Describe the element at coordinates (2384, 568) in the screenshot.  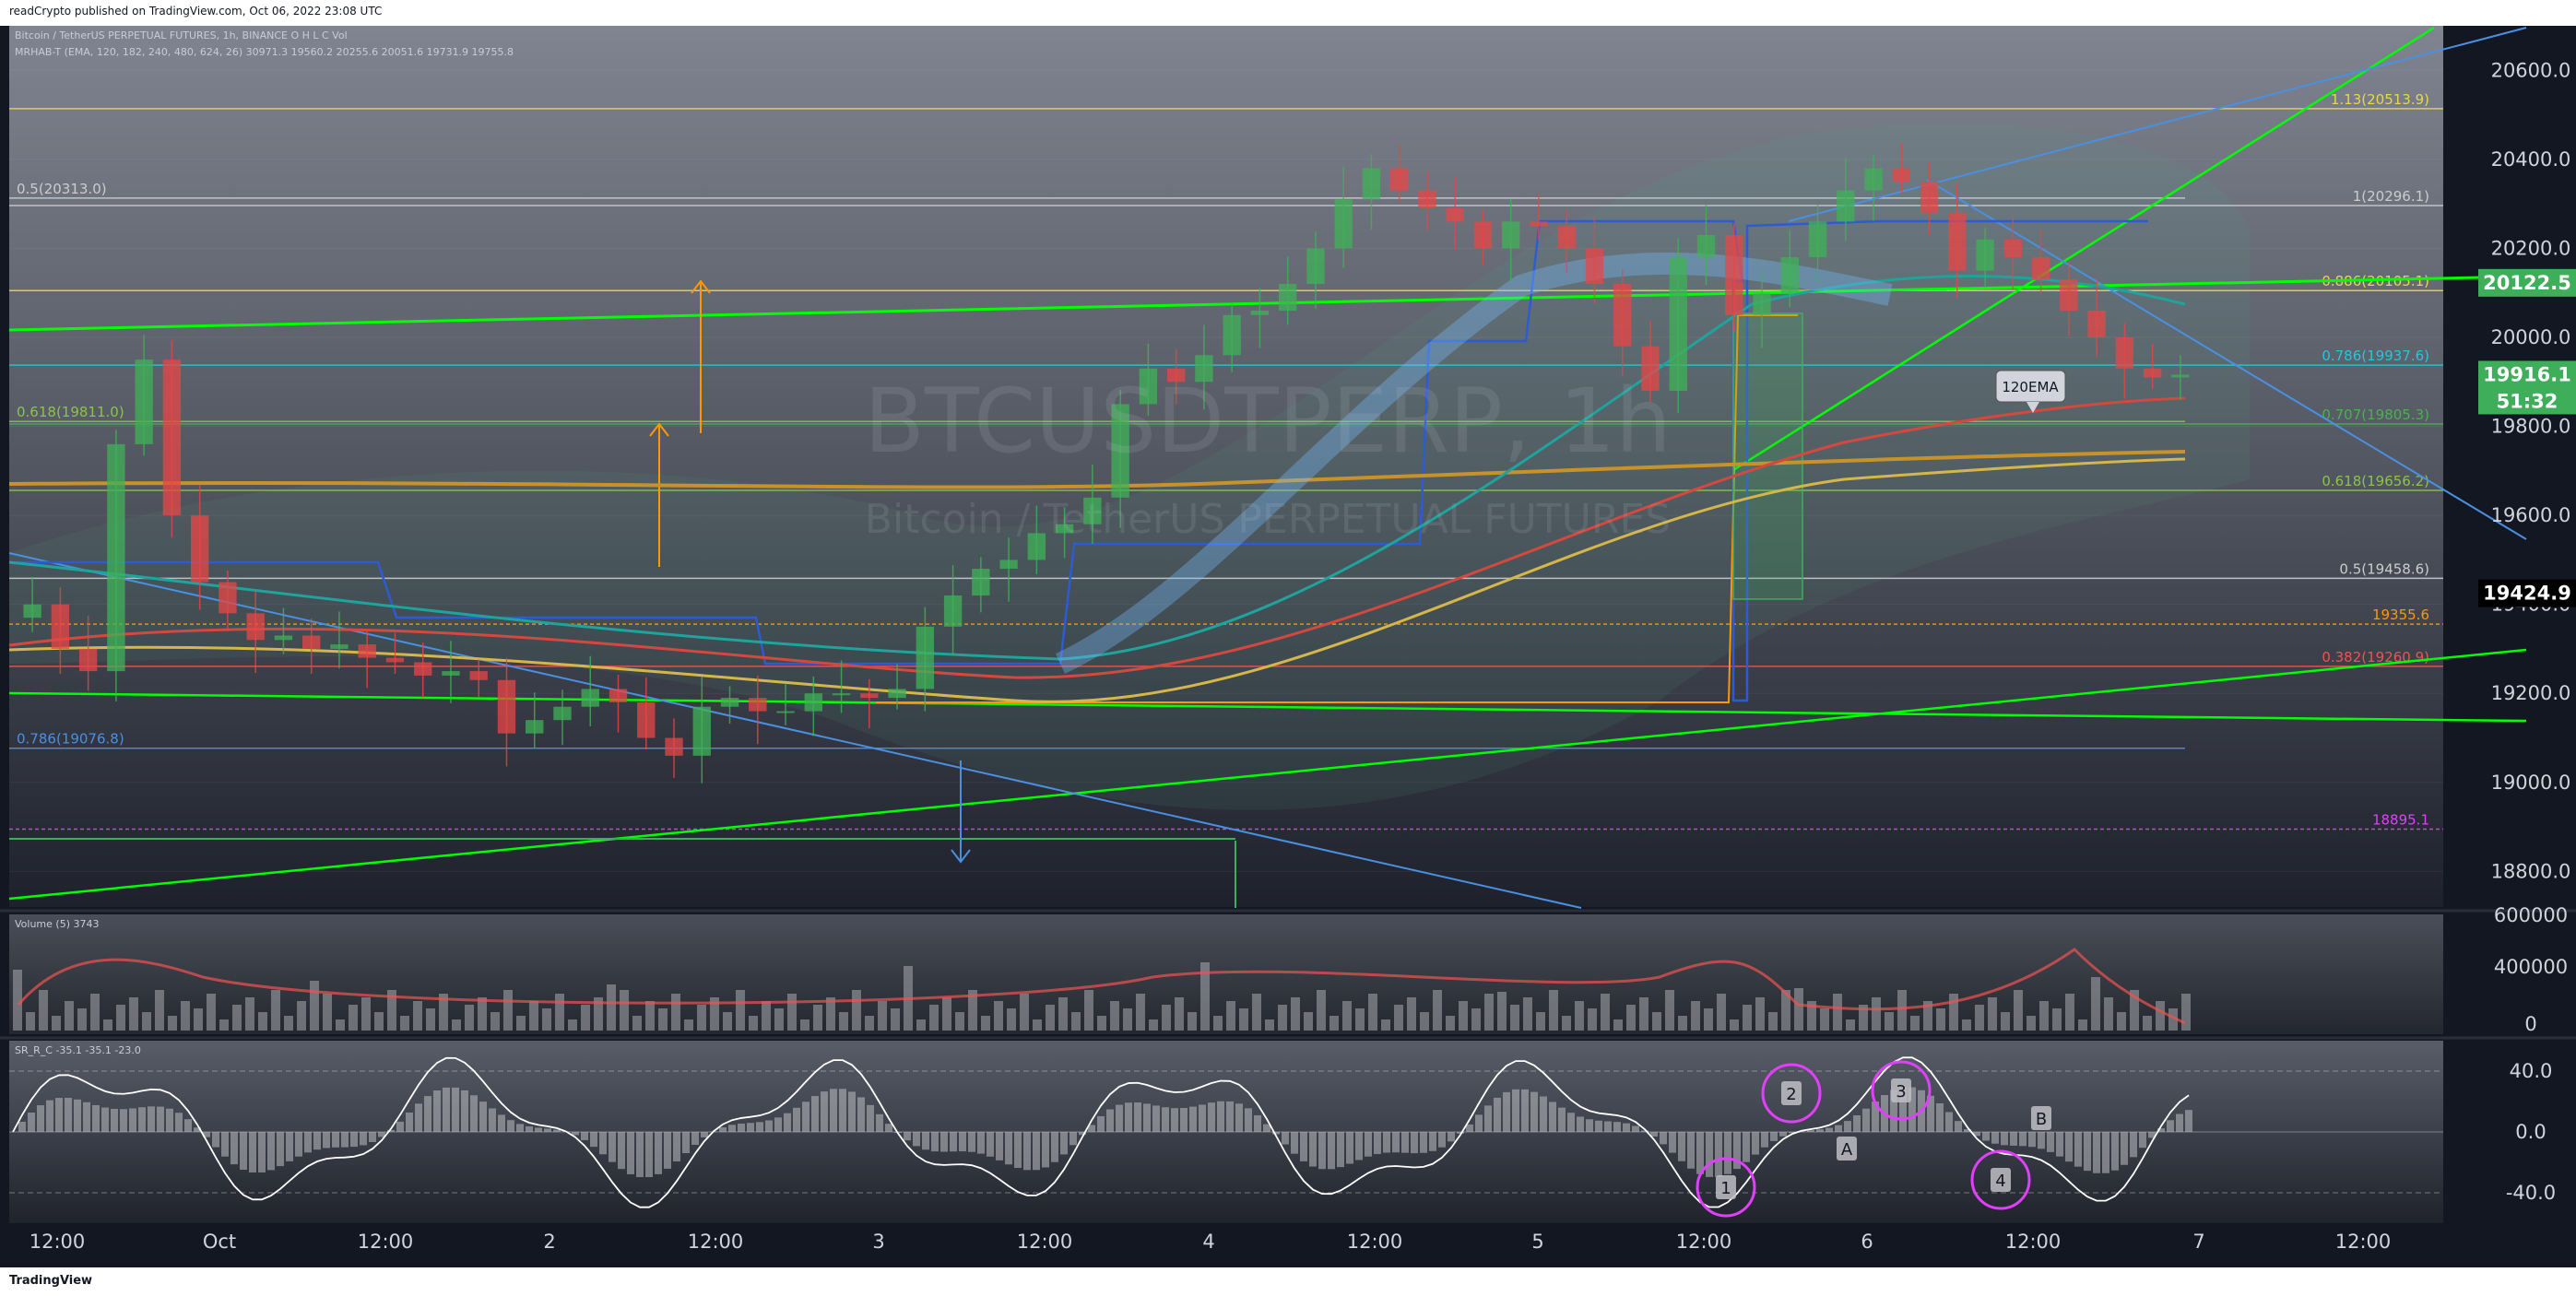
I see `fib-label: 0.5(19458.6)` at that location.